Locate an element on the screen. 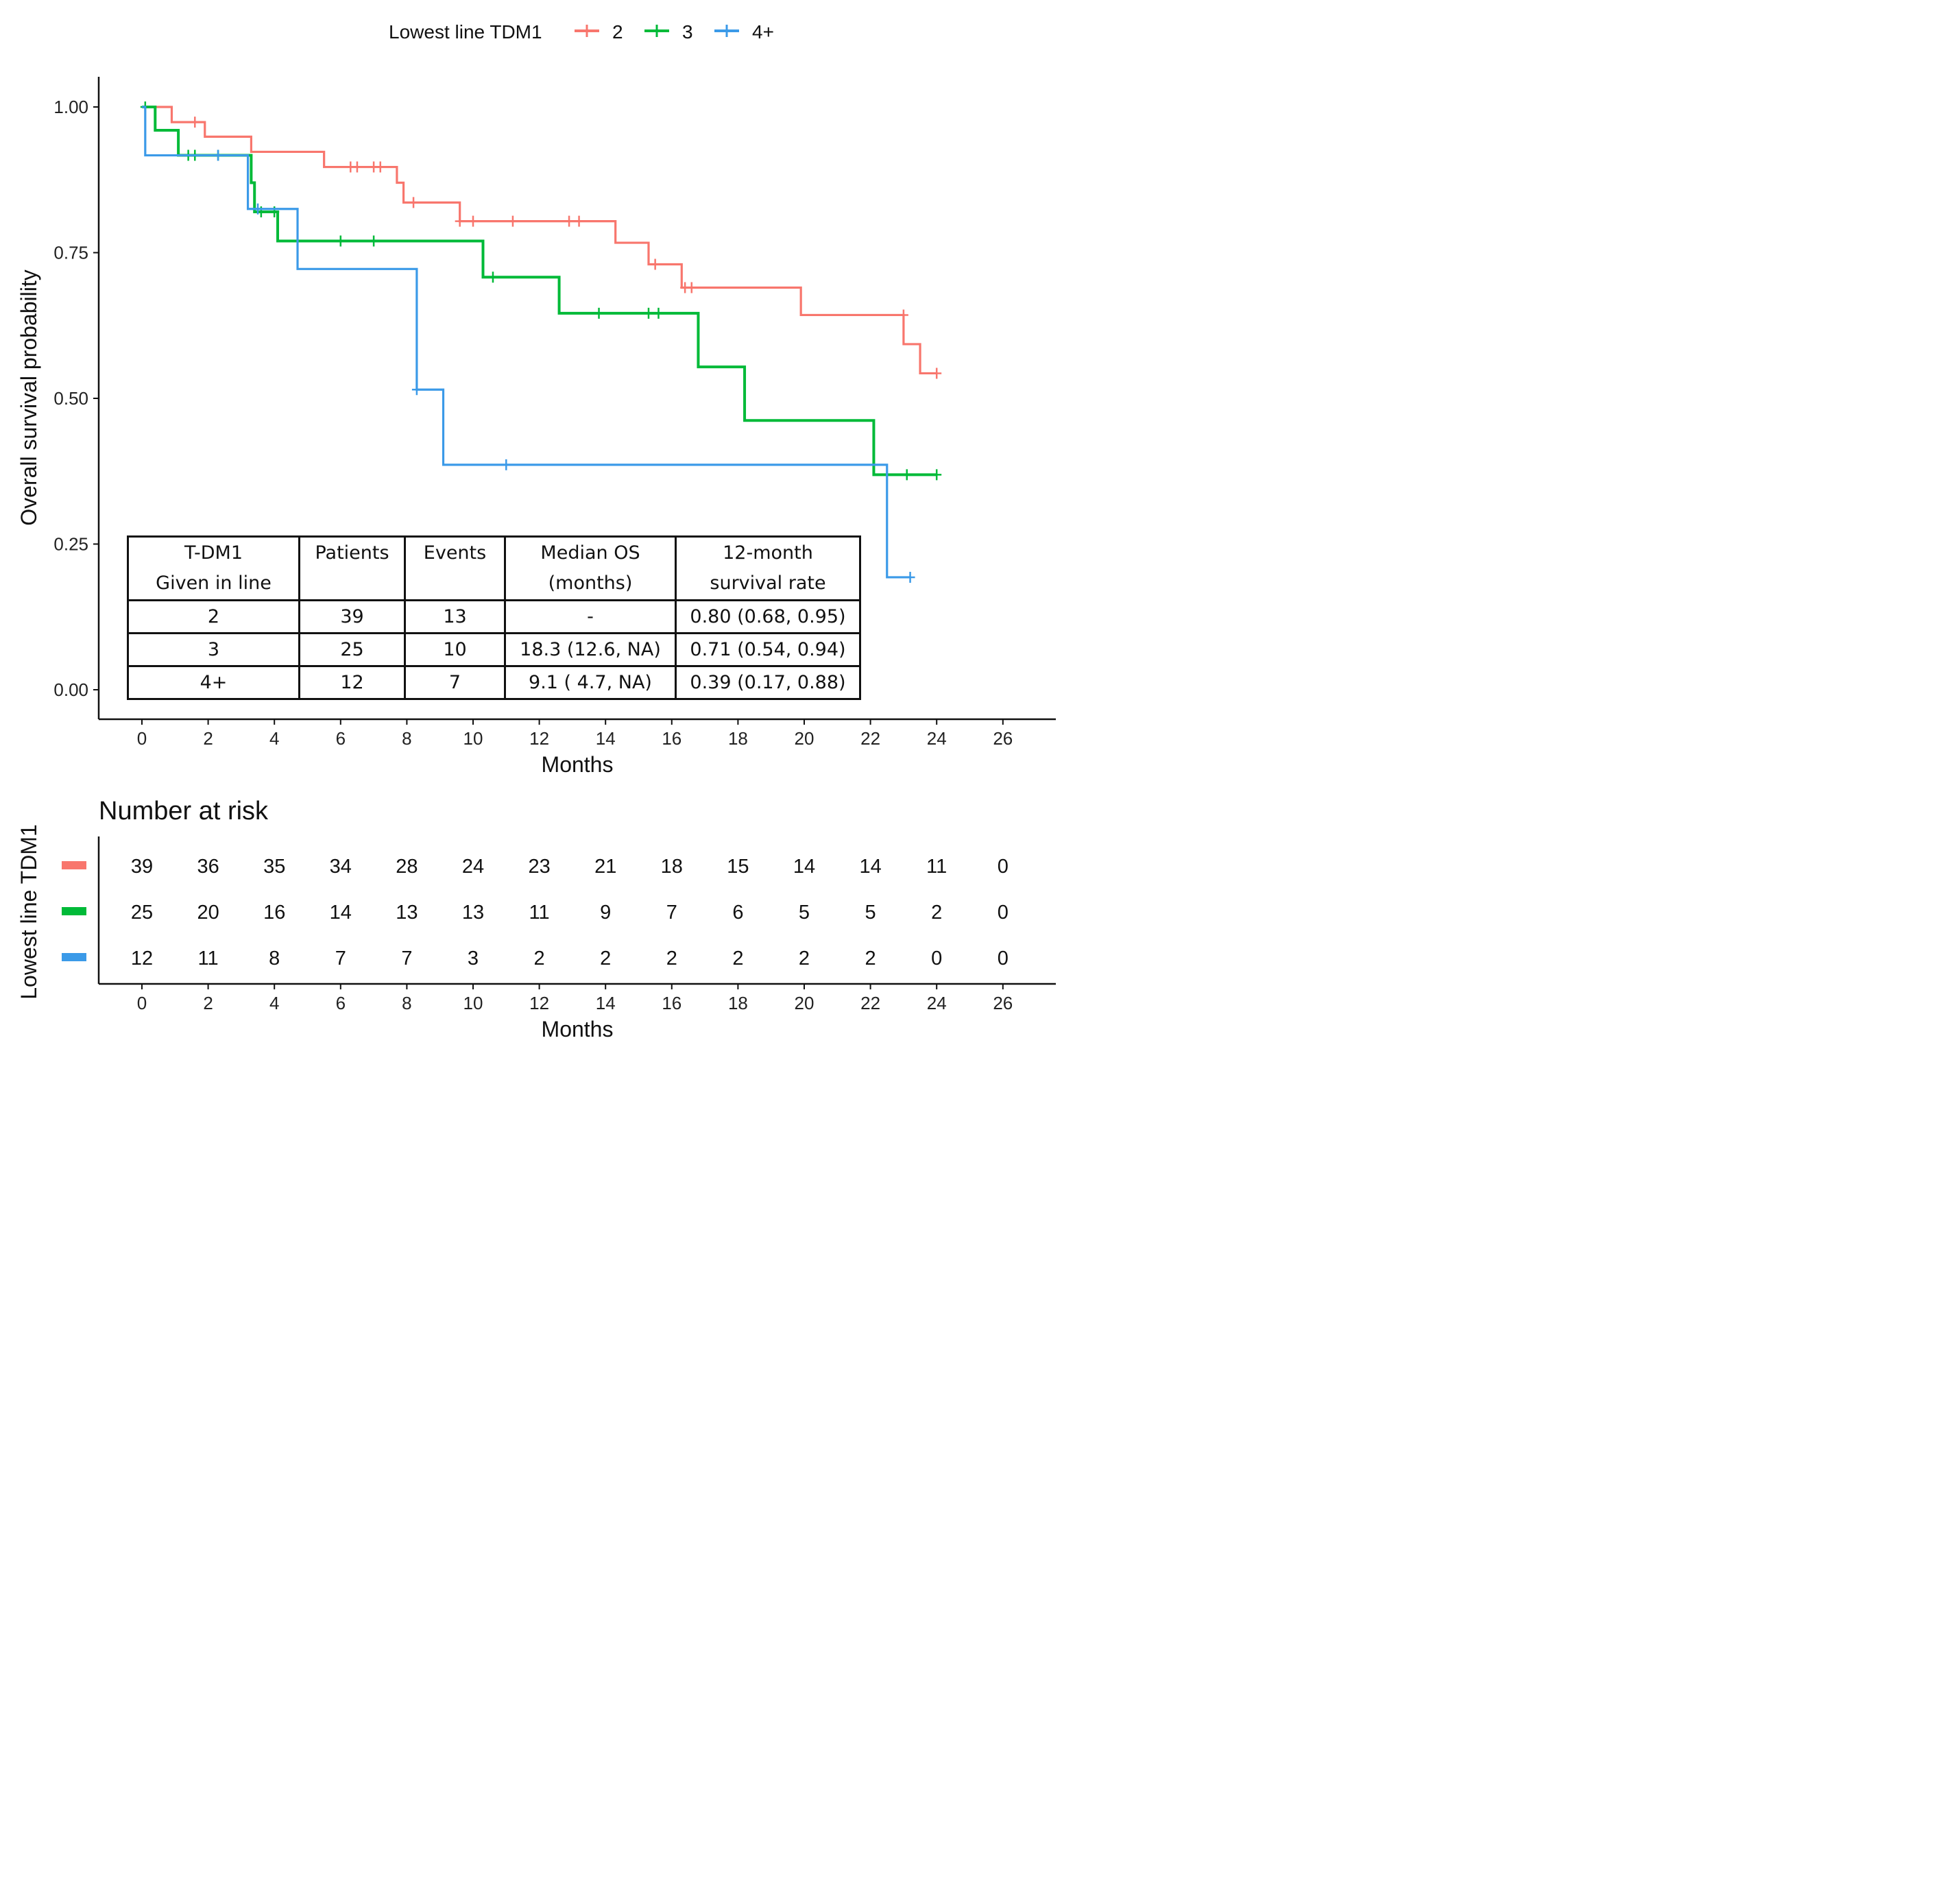  cell-12-month: 0.39 (0.17, 0.88) is located at coordinates (768, 682).